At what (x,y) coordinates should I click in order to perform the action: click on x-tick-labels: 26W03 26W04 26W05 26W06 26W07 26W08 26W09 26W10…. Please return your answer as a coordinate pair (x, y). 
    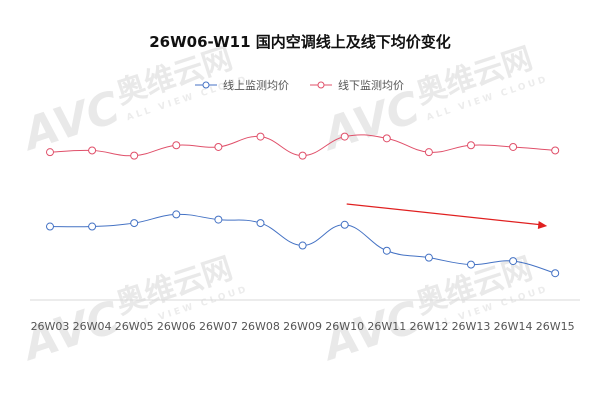
    Looking at the image, I should click on (303, 326).